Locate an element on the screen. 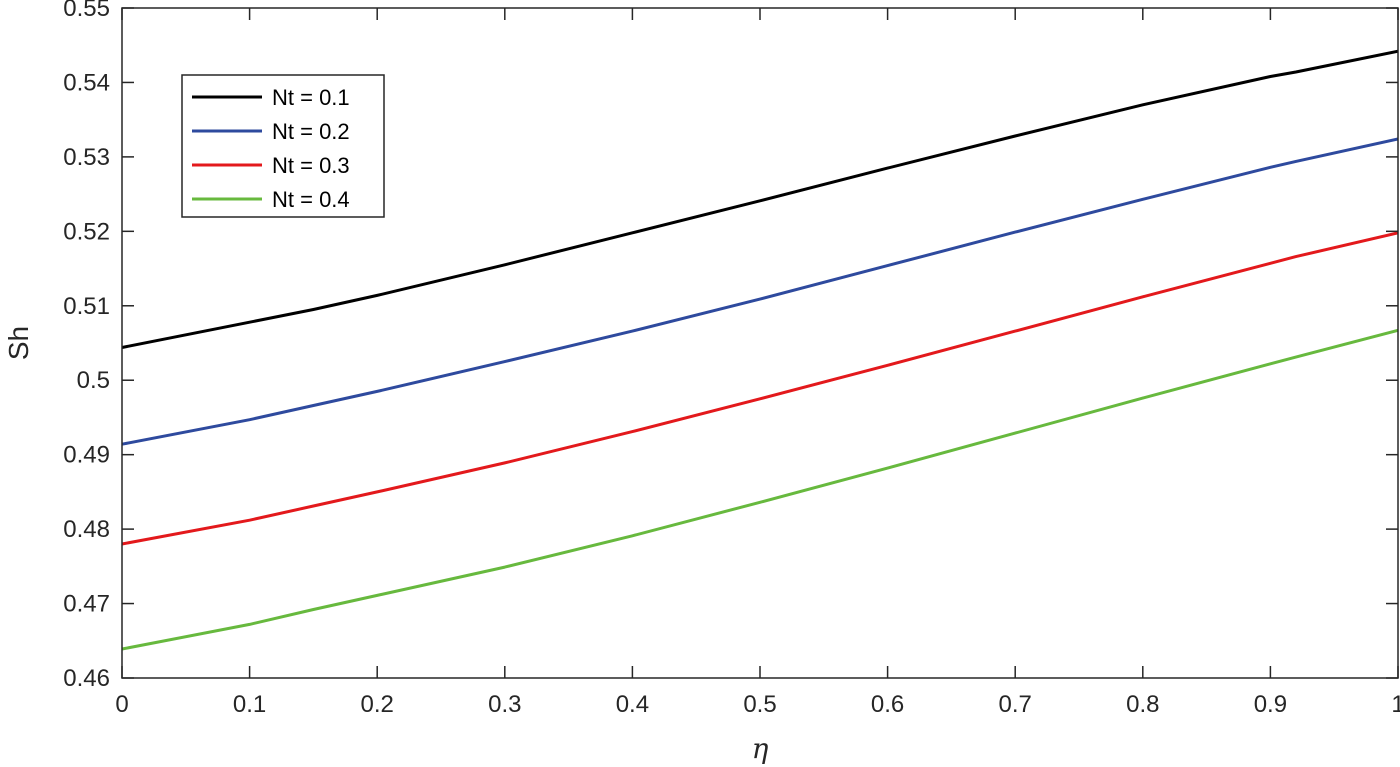 The width and height of the screenshot is (1400, 767). y-tick-label: 0.49 is located at coordinates (86, 455).